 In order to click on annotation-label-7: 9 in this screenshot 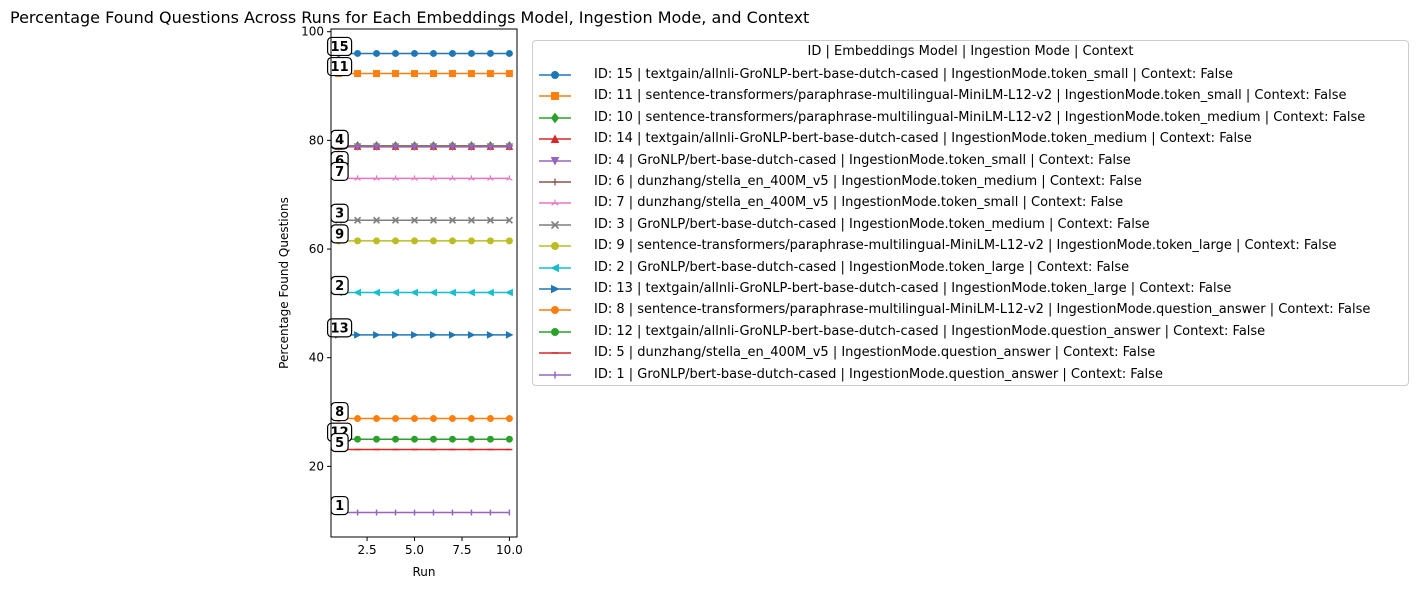, I will do `click(339, 234)`.